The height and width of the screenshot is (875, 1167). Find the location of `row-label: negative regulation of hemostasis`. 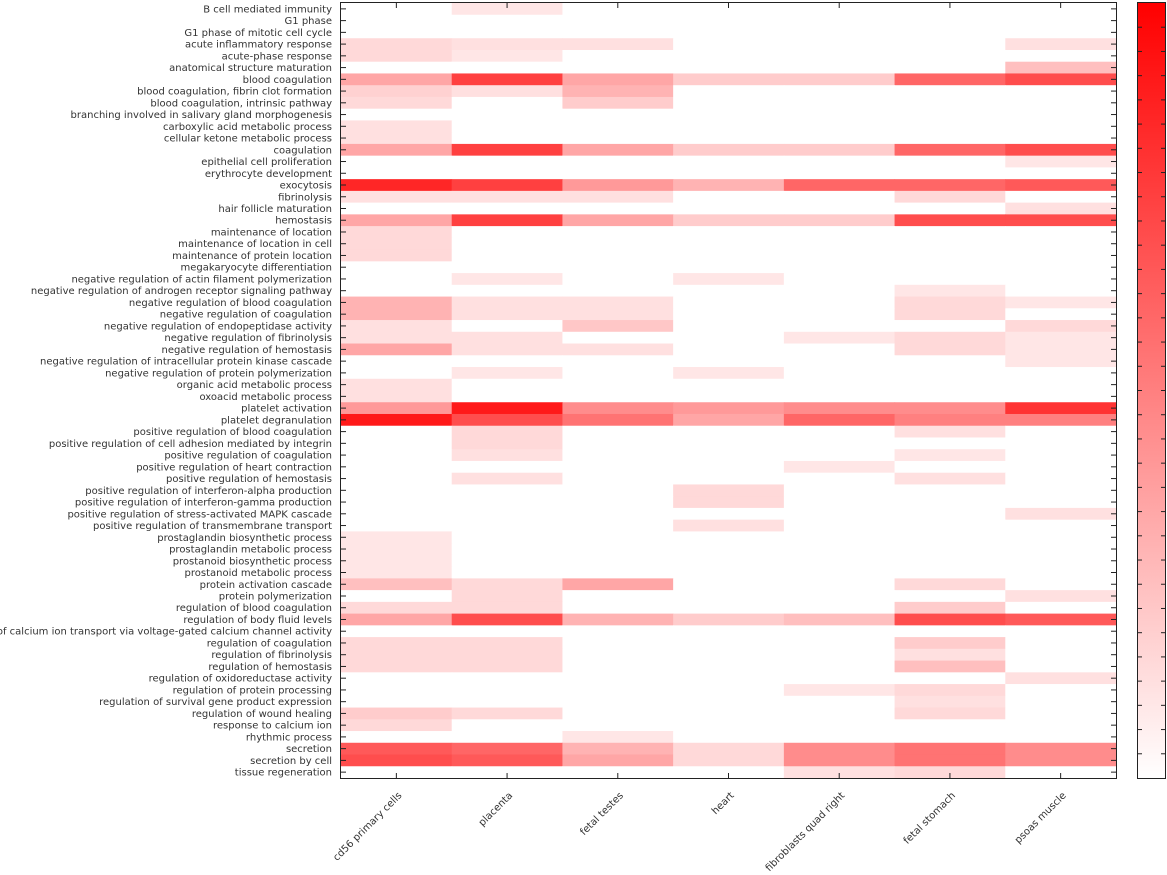

row-label: negative regulation of hemostasis is located at coordinates (246, 350).